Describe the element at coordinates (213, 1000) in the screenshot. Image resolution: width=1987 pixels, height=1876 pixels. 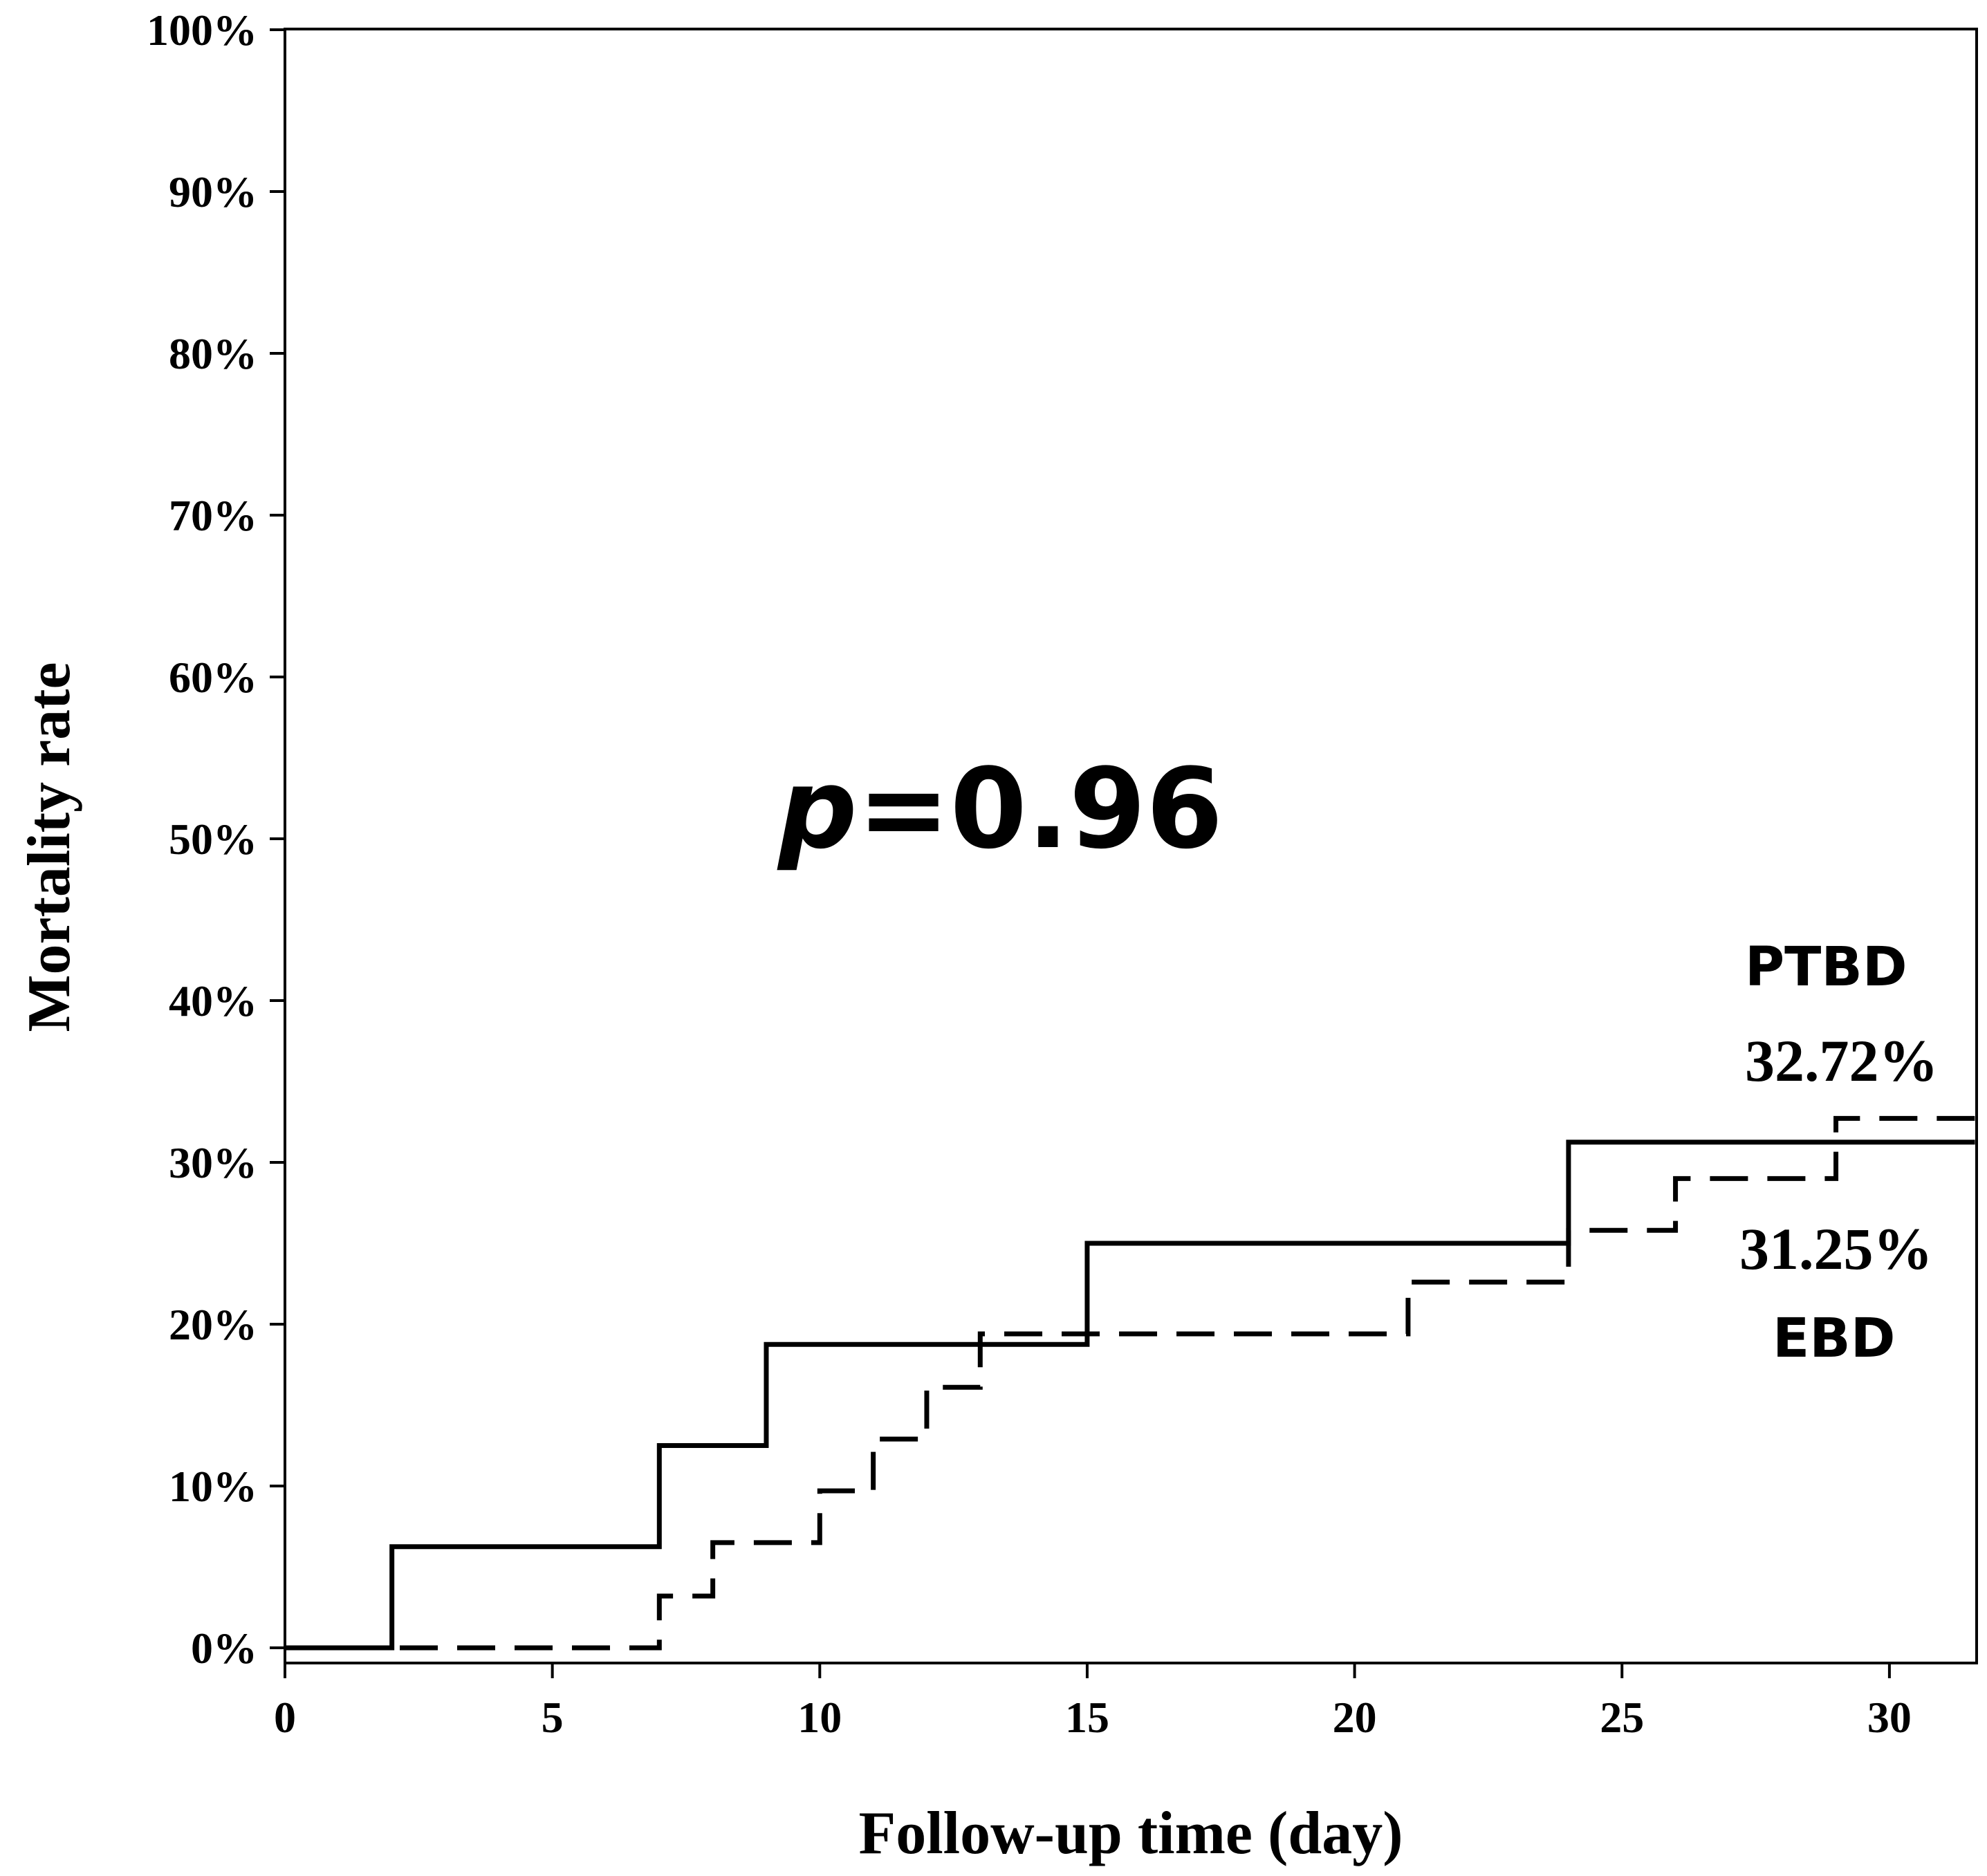
I see `y-tick-label: 40%` at that location.